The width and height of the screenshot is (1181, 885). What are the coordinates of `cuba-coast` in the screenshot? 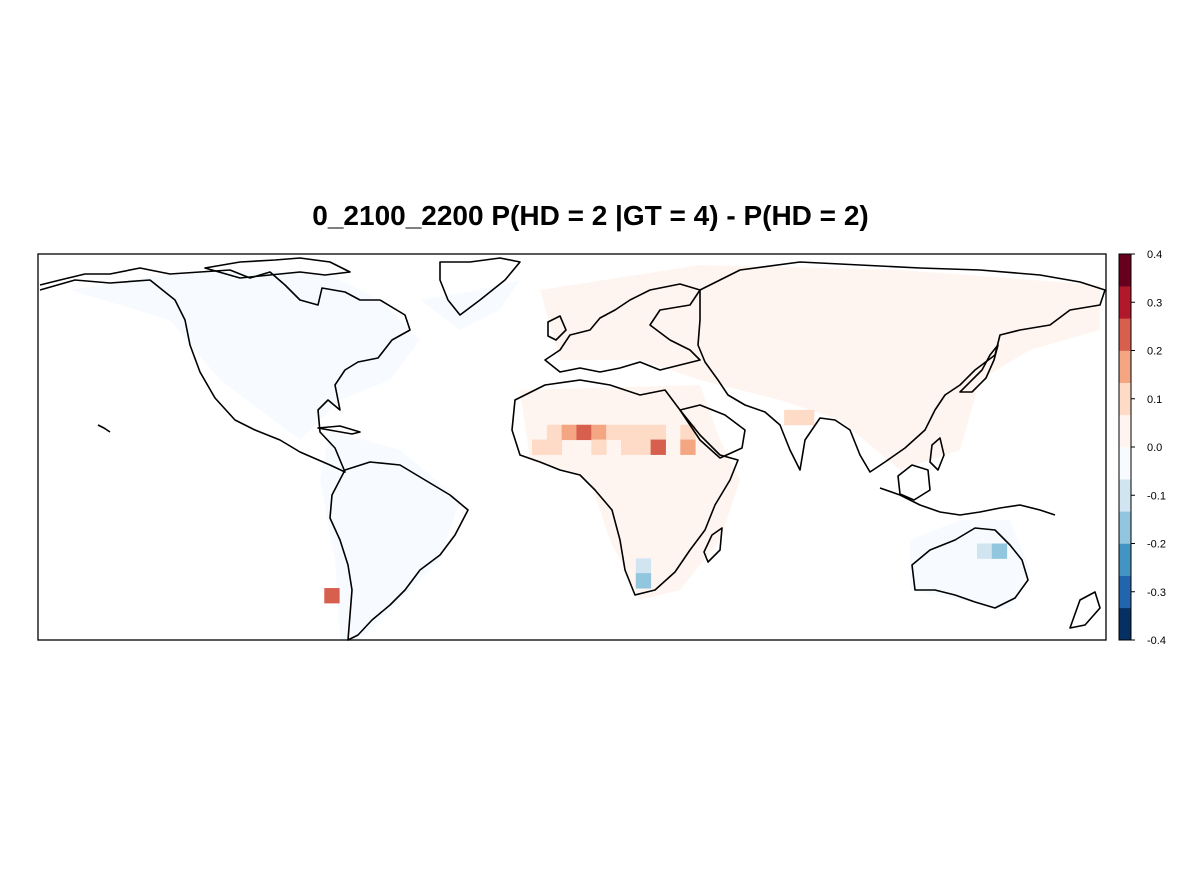 It's located at (339, 430).